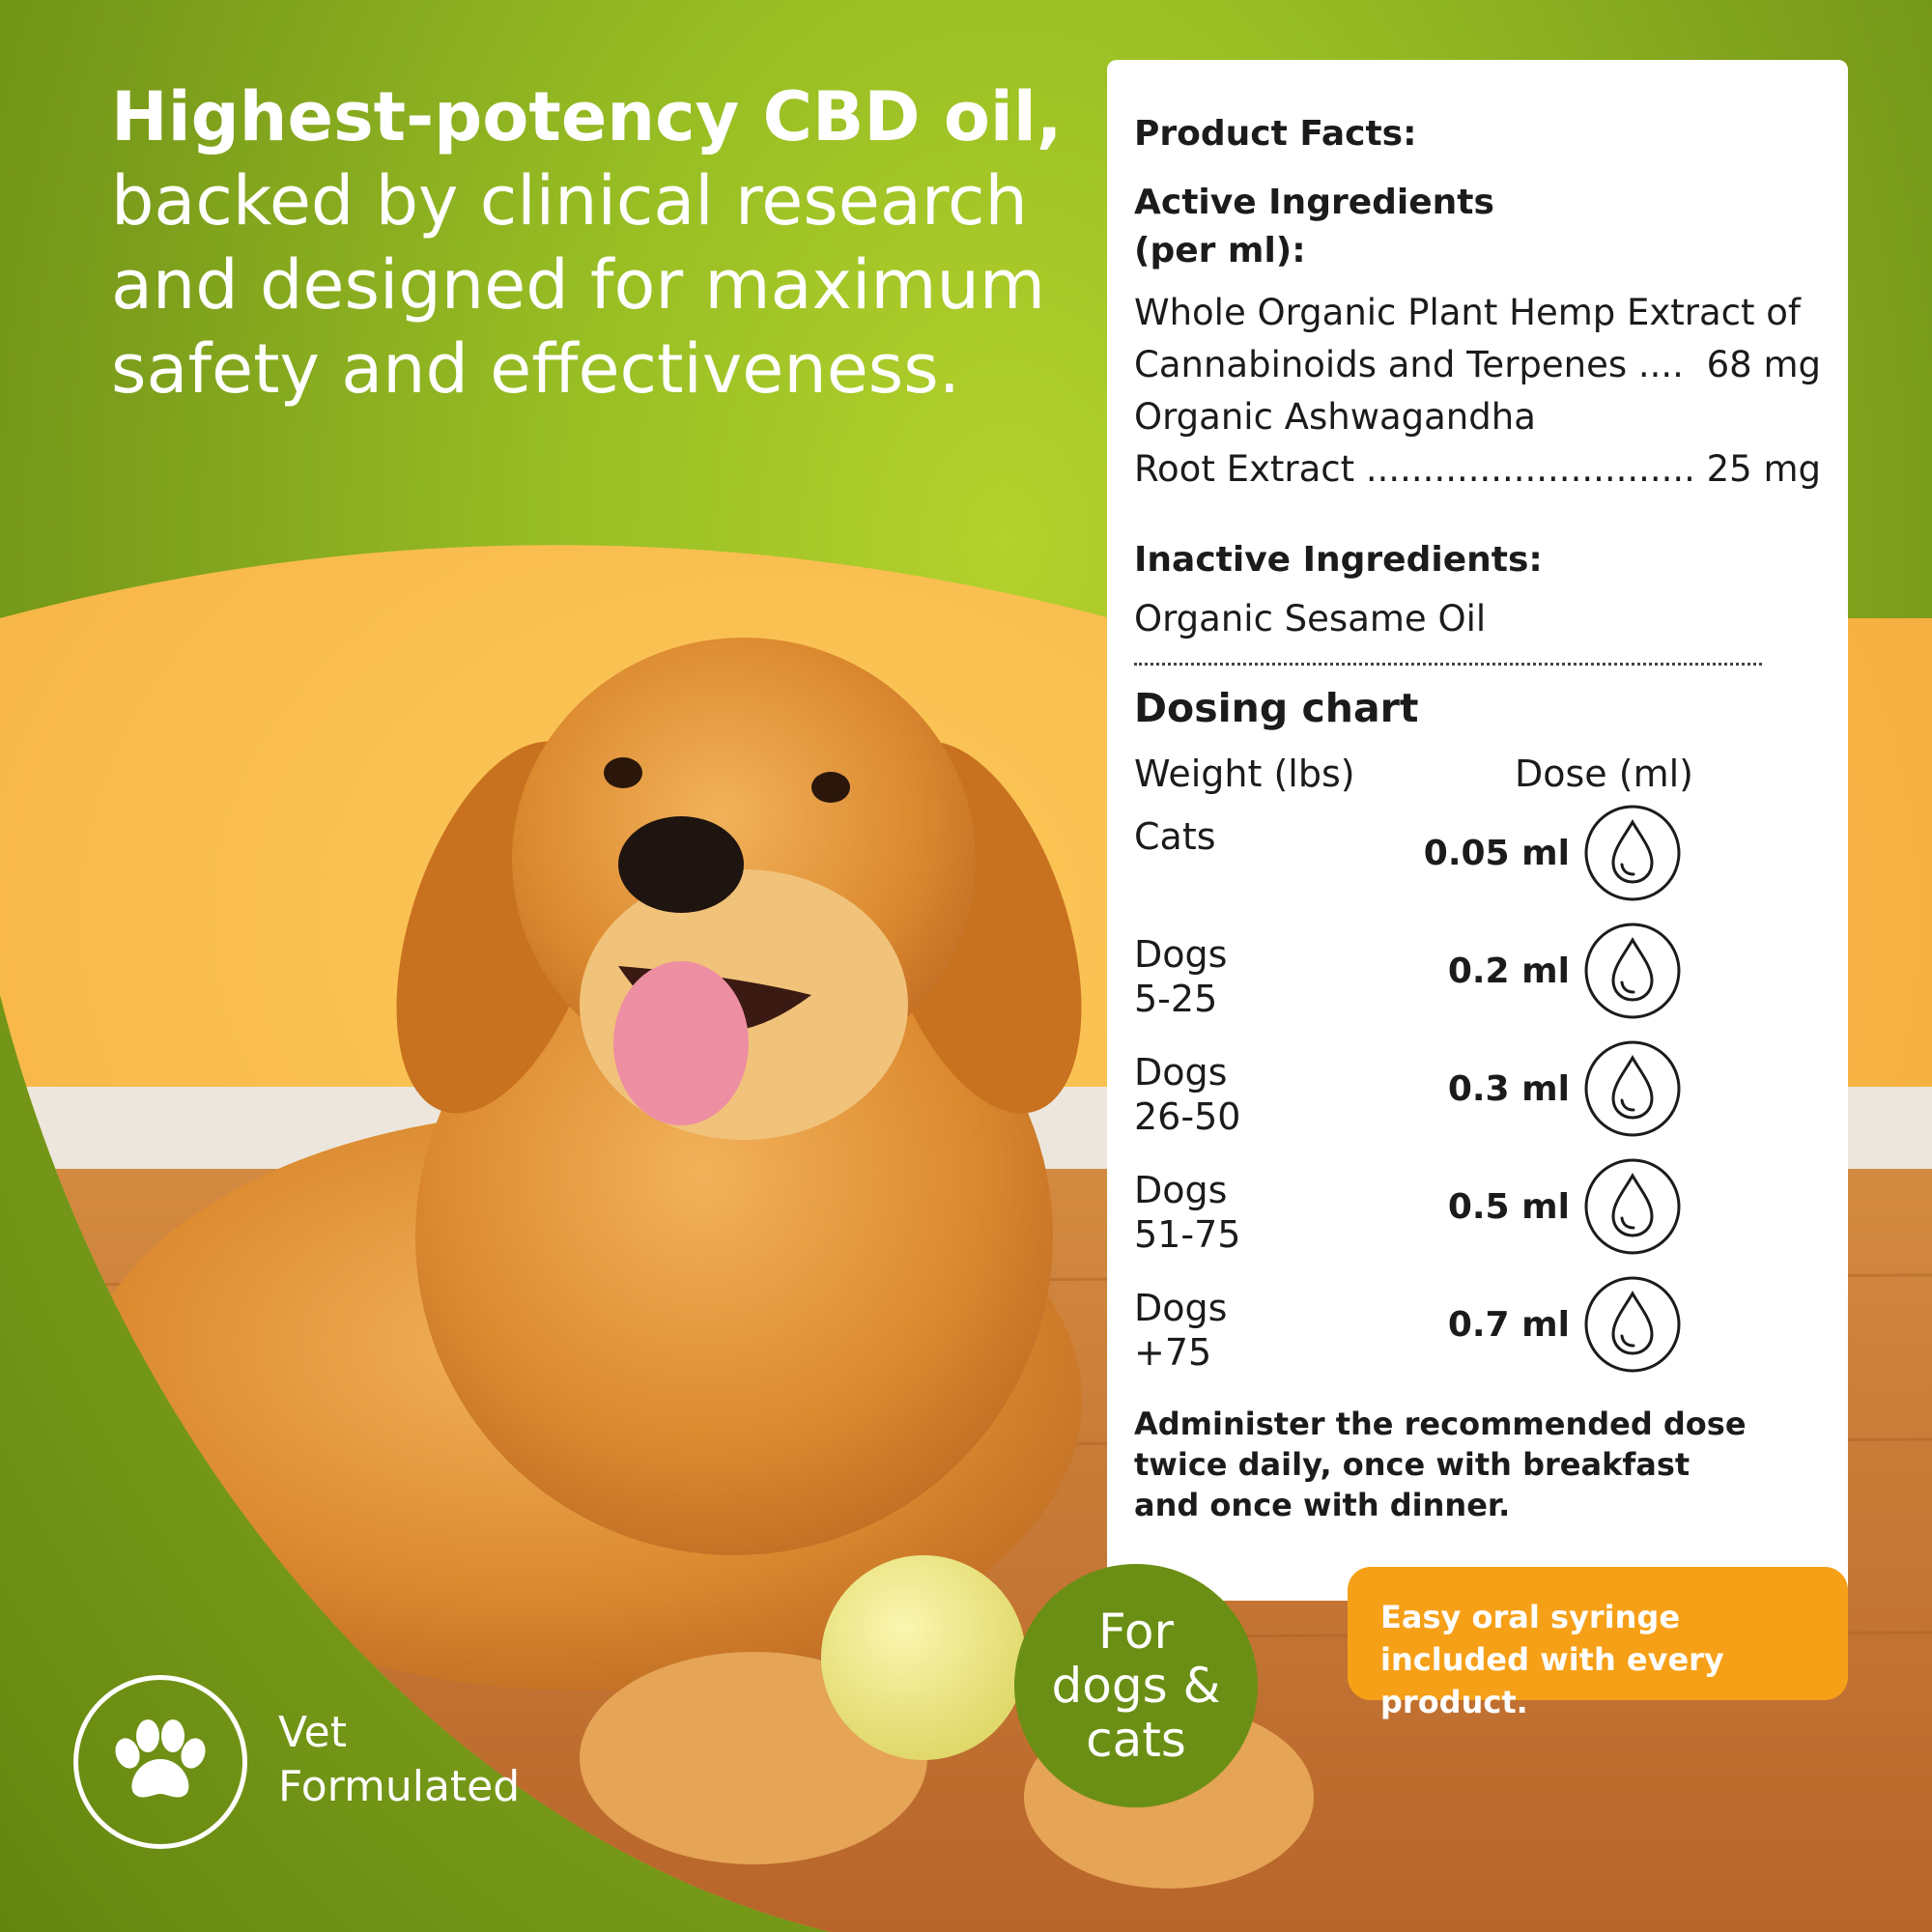  I want to click on headline-bold: Highest-potency CBD oil,, so click(587, 116).